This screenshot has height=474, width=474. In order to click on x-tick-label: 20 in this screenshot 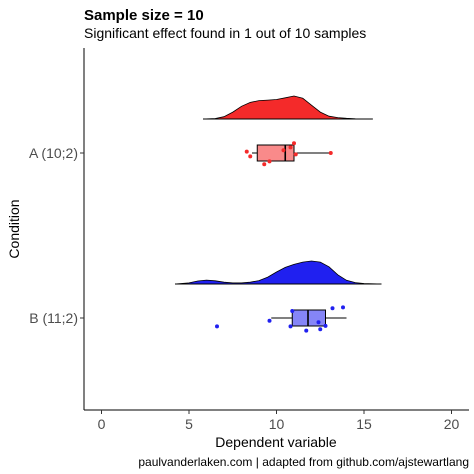, I will do `click(452, 424)`.